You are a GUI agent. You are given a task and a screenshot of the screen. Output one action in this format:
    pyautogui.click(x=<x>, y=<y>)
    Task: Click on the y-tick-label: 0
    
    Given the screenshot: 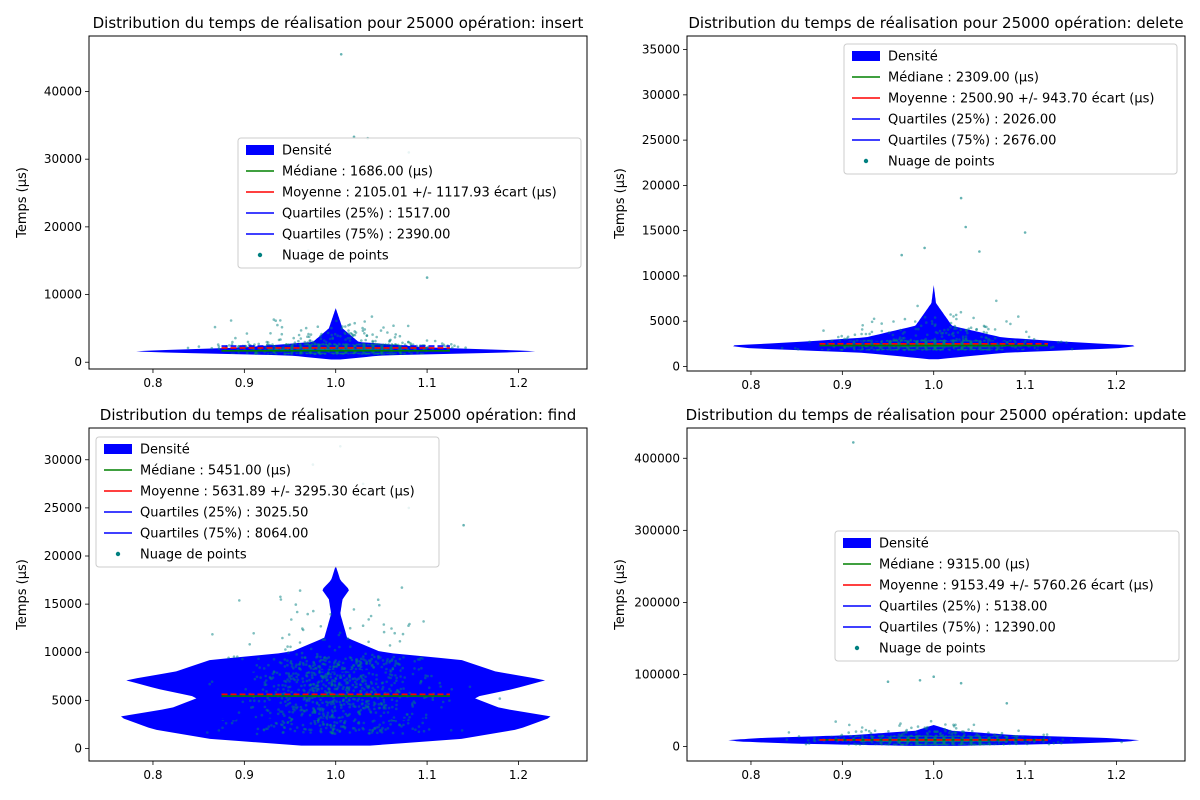 What is the action you would take?
    pyautogui.click(x=78, y=362)
    